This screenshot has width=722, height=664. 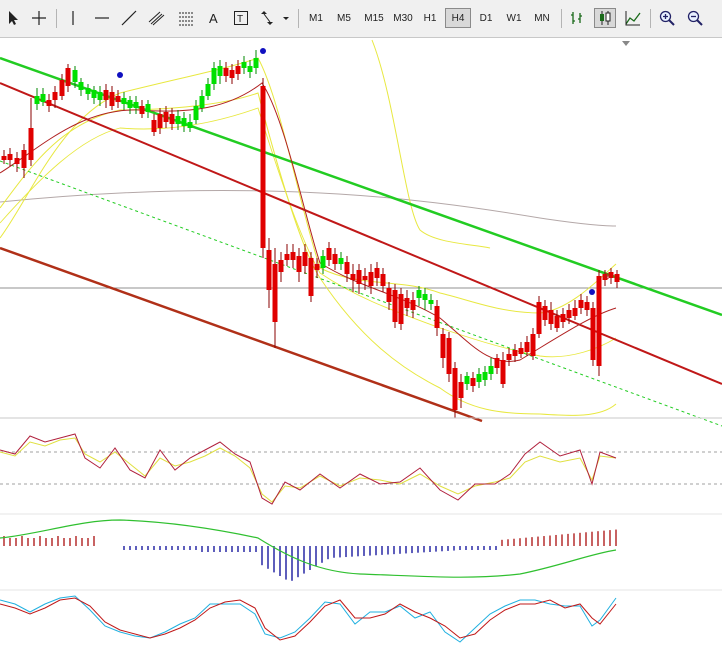 I want to click on timeframe-d1: D1, so click(x=486, y=18).